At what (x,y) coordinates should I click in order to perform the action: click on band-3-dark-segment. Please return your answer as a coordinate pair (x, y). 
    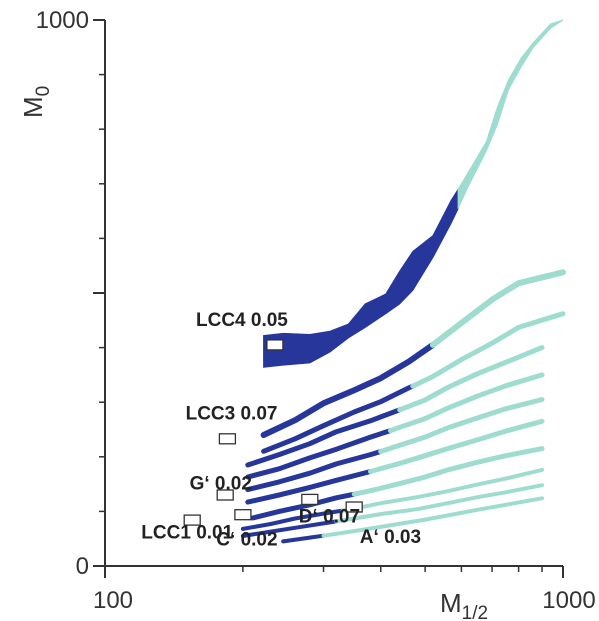
    Looking at the image, I should click on (338, 418).